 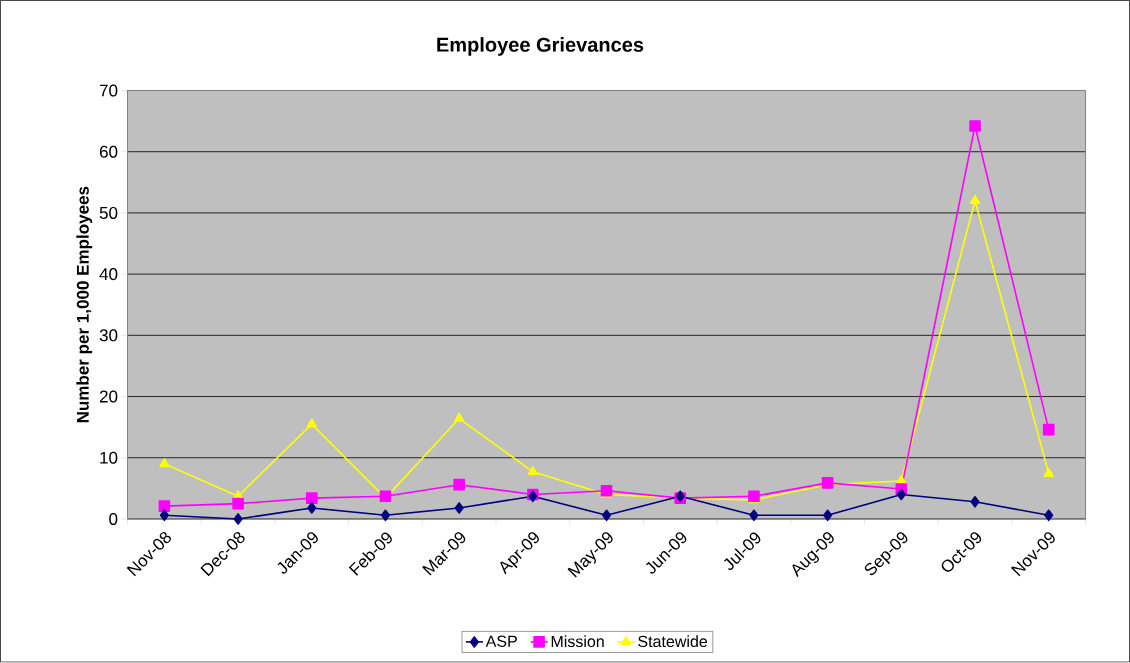 I want to click on legend-label: Statewide, so click(x=673, y=641).